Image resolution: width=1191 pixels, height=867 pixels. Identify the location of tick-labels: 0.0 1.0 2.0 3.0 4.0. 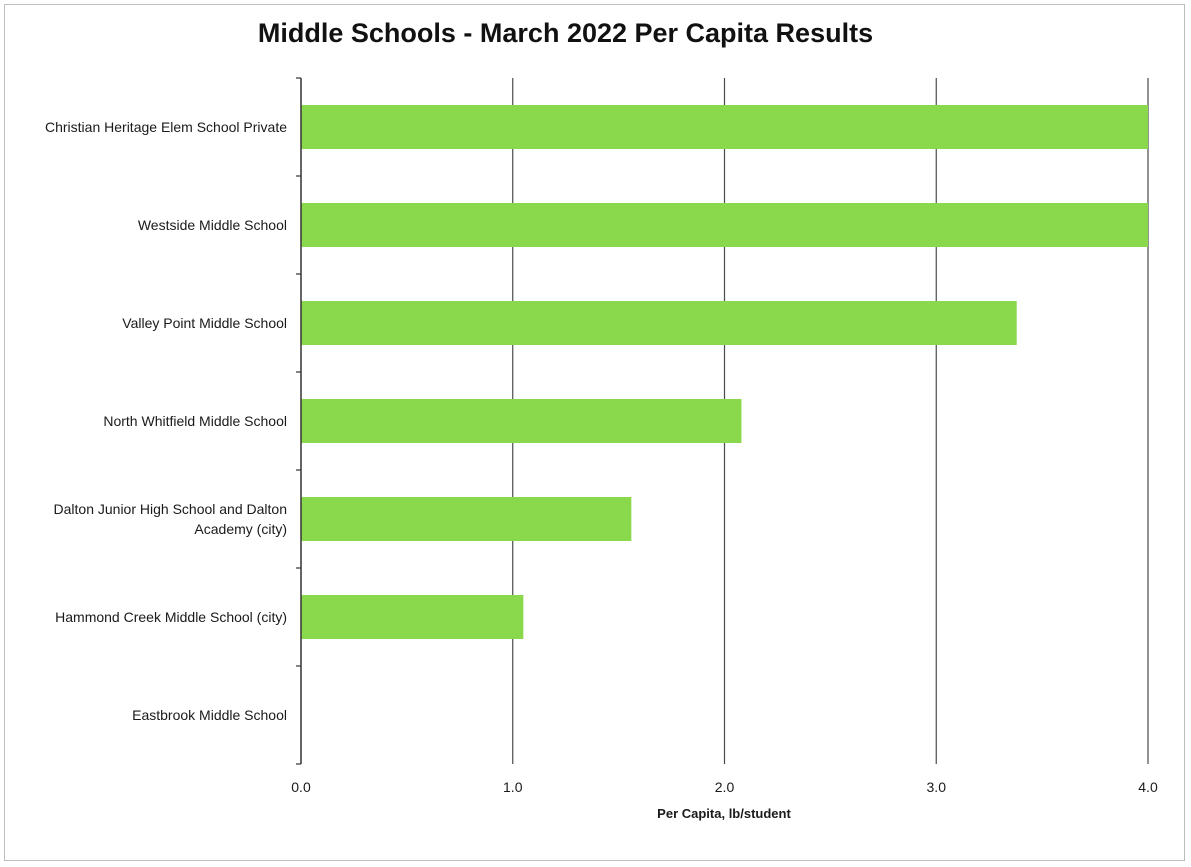
(724, 787).